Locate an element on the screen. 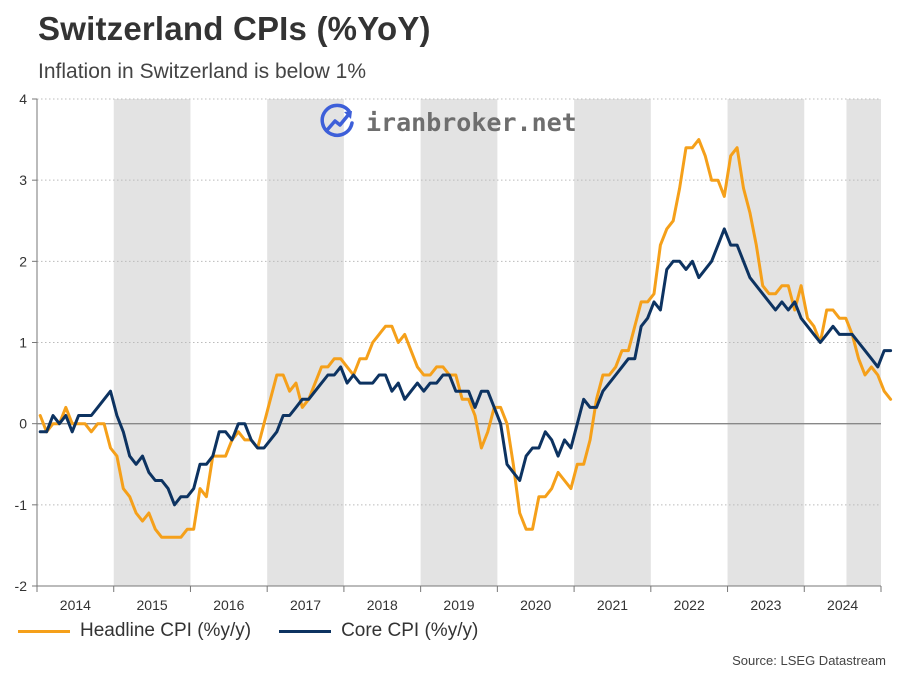 The width and height of the screenshot is (900, 675). legend: Headline CPI (%y/y) Core CPI (%y/y) is located at coordinates (262, 631).